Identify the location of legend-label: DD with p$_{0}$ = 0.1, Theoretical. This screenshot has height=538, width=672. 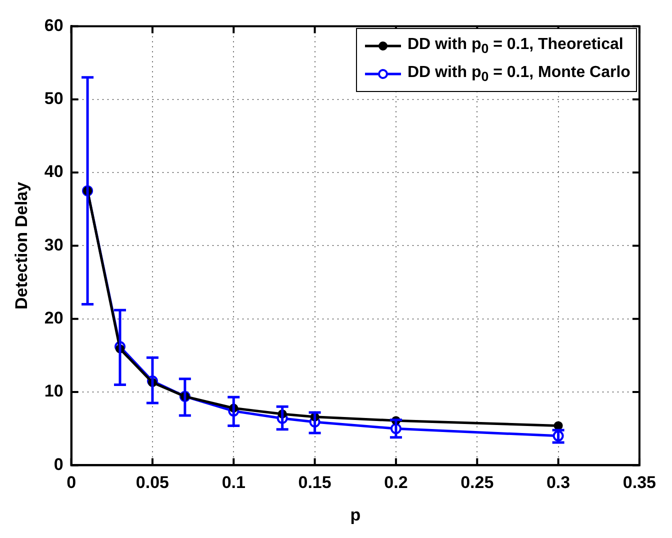
(515, 46).